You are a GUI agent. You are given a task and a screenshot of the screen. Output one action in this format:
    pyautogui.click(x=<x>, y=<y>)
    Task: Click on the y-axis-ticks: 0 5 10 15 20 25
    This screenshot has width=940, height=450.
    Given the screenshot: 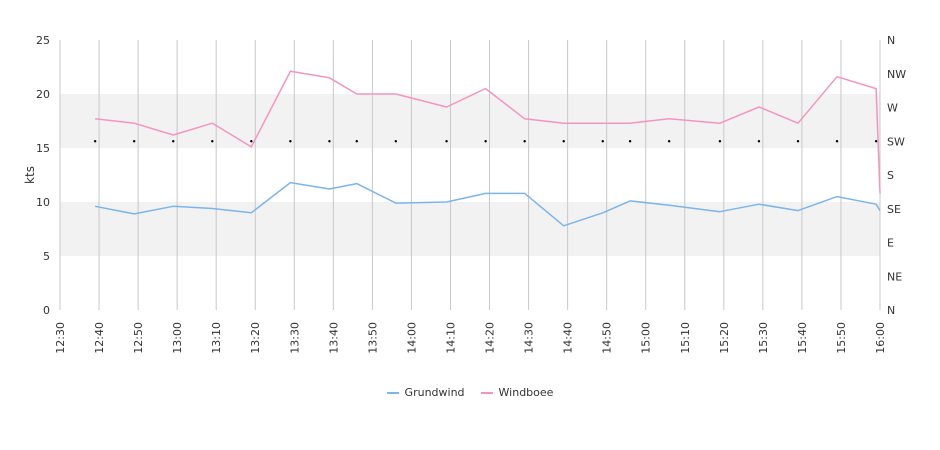 What is the action you would take?
    pyautogui.click(x=43, y=175)
    